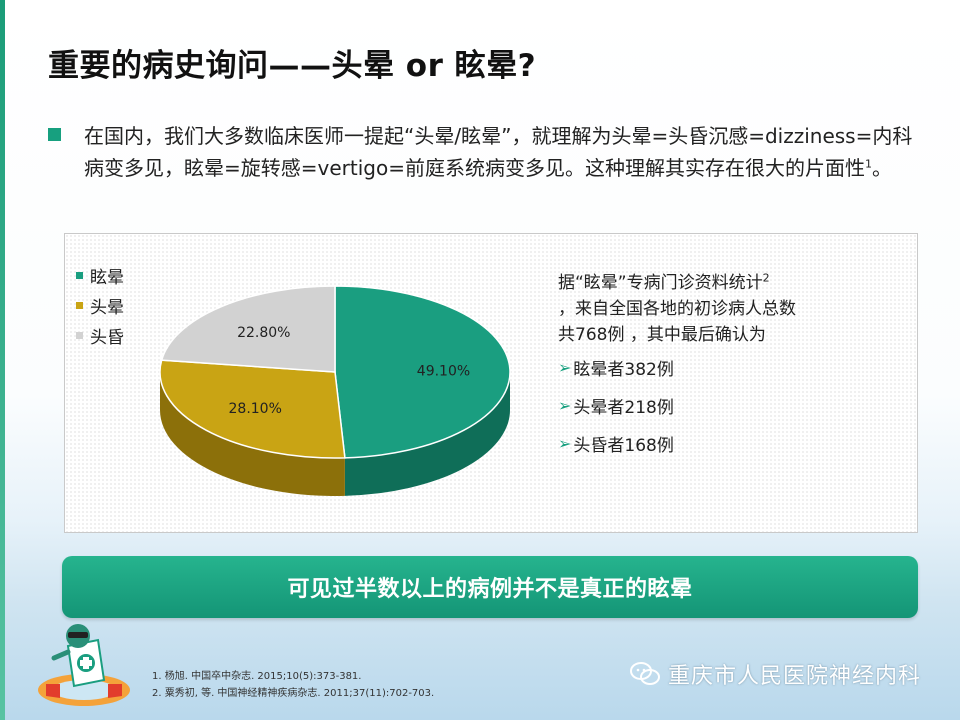 Image resolution: width=960 pixels, height=720 pixels. Describe the element at coordinates (868, 164) in the screenshot. I see `intro-citation: 1` at that location.